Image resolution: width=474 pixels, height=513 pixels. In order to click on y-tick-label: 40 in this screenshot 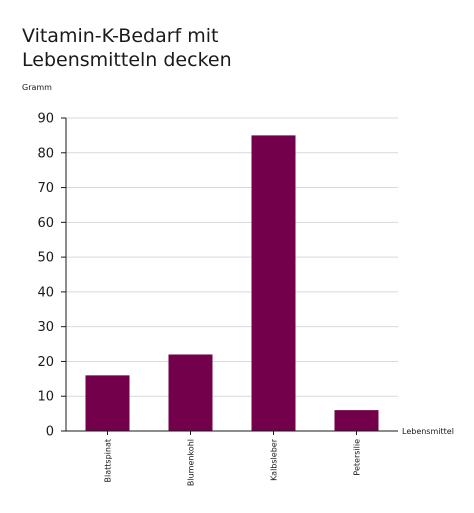, I will do `click(45, 292)`.